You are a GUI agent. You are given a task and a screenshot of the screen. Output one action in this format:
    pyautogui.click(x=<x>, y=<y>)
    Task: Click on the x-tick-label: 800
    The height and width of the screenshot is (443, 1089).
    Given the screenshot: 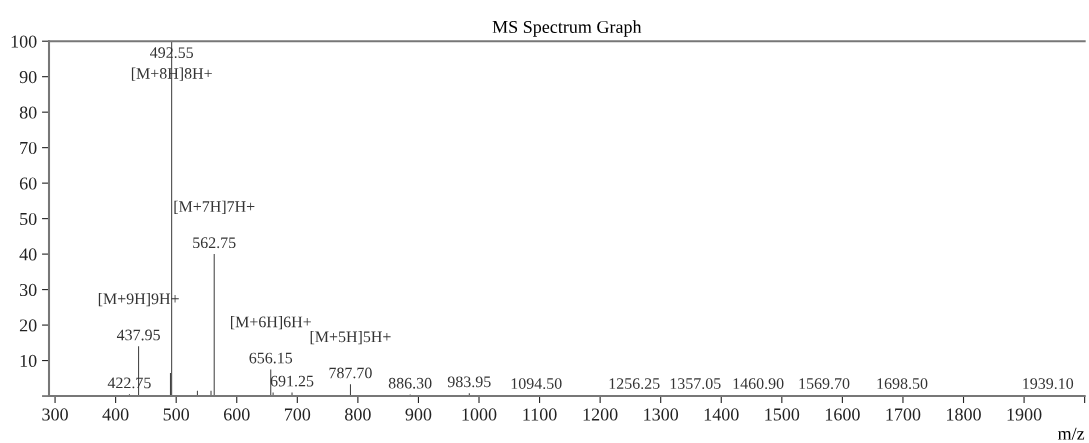 What is the action you would take?
    pyautogui.click(x=358, y=414)
    